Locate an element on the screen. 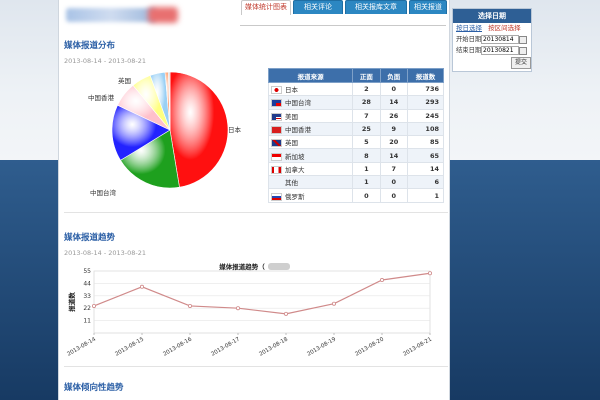 The image size is (600, 400). site-logo is located at coordinates (111, 15).